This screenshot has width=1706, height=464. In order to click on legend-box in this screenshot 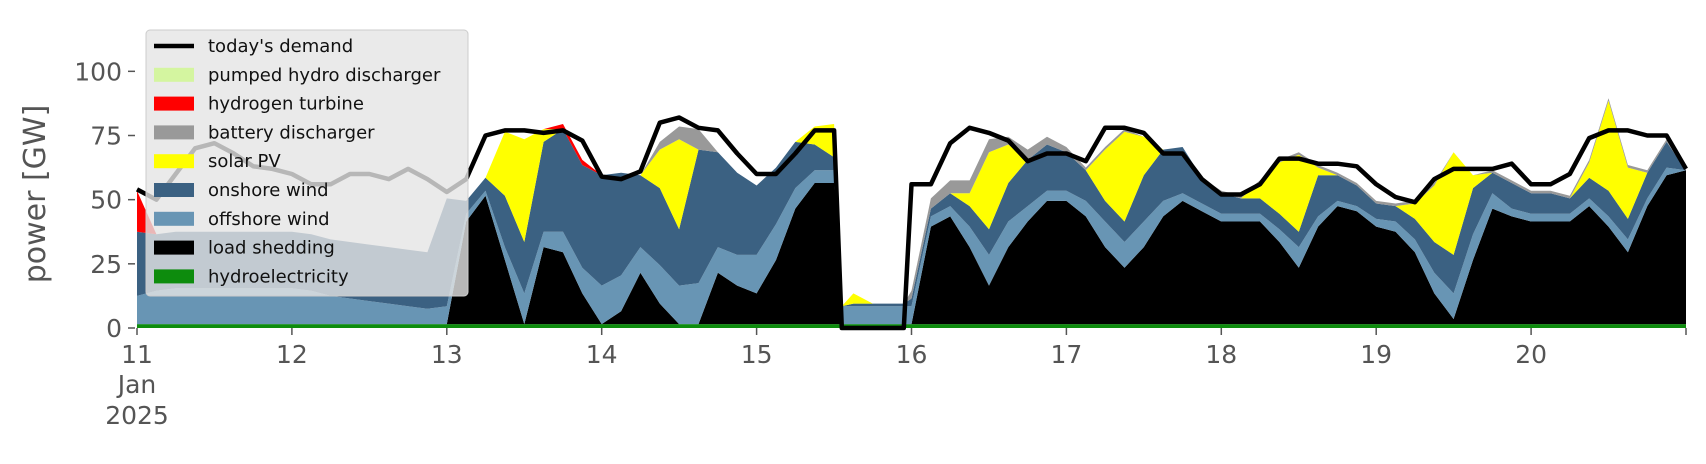, I will do `click(307, 163)`.